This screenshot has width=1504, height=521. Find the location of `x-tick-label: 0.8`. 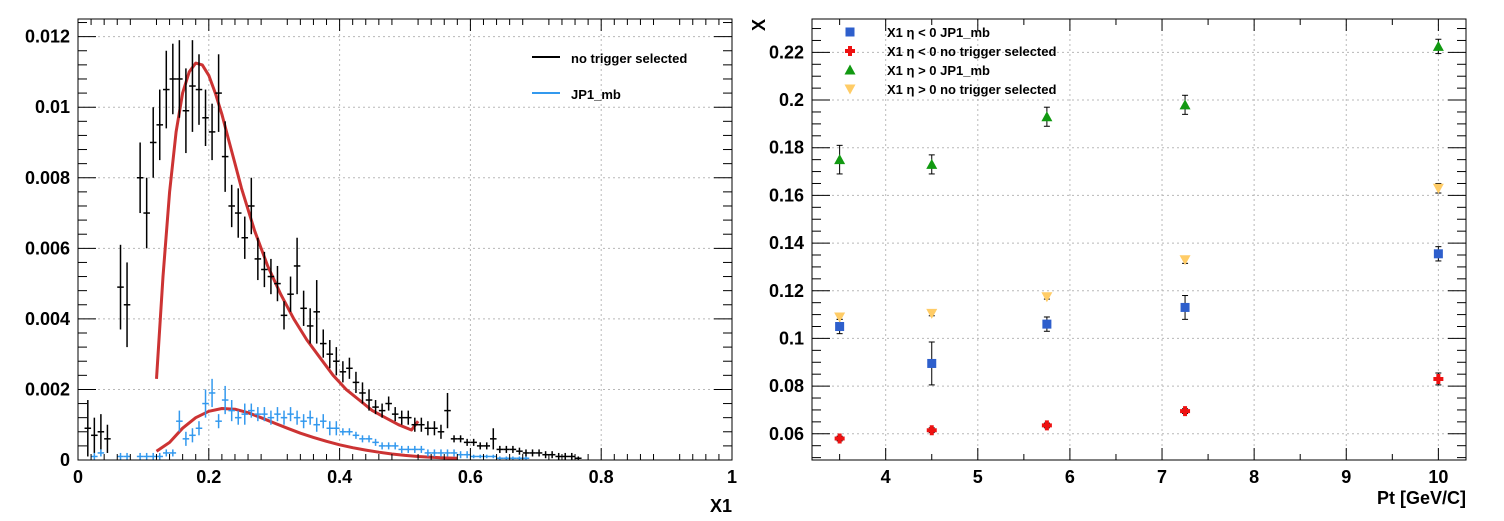

x-tick-label: 0.8 is located at coordinates (601, 477).